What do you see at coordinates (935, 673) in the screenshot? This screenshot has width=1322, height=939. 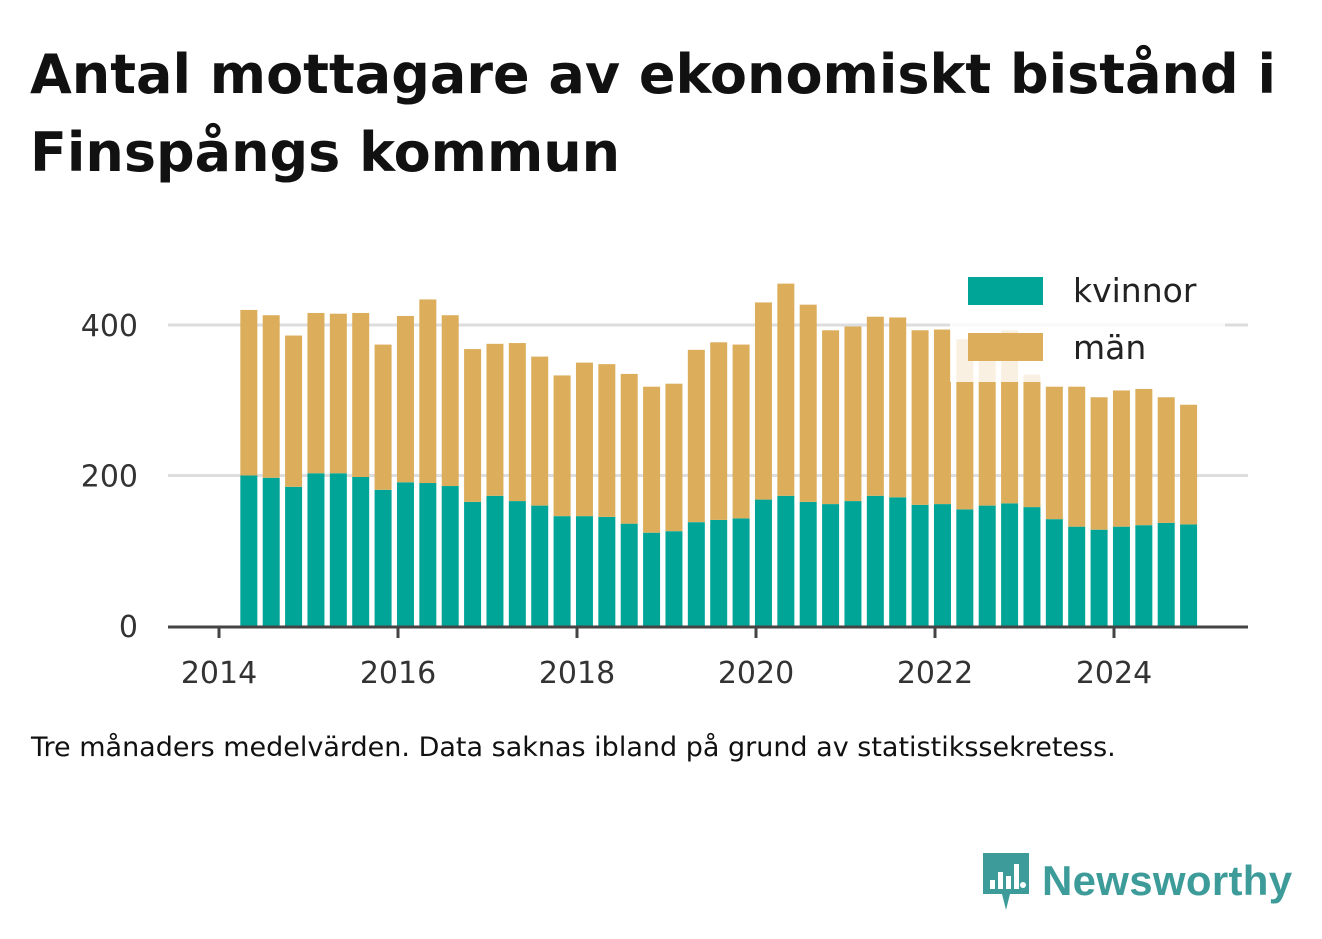 I see `x-tick-label-2022: 2022` at bounding box center [935, 673].